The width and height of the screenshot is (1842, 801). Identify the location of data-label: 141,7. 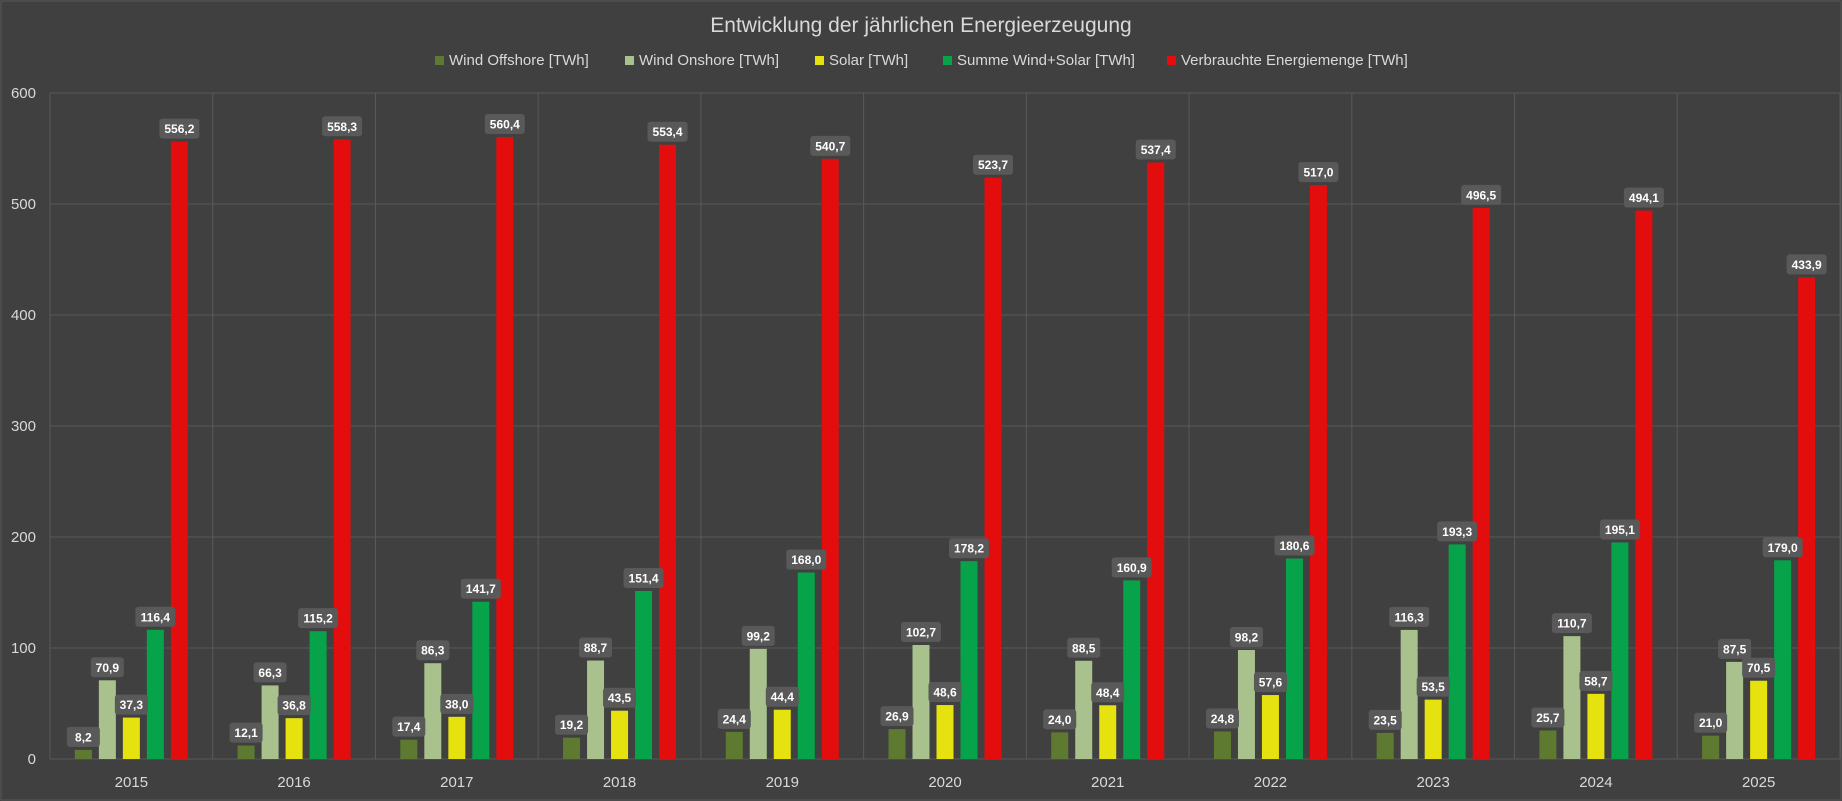
(481, 589).